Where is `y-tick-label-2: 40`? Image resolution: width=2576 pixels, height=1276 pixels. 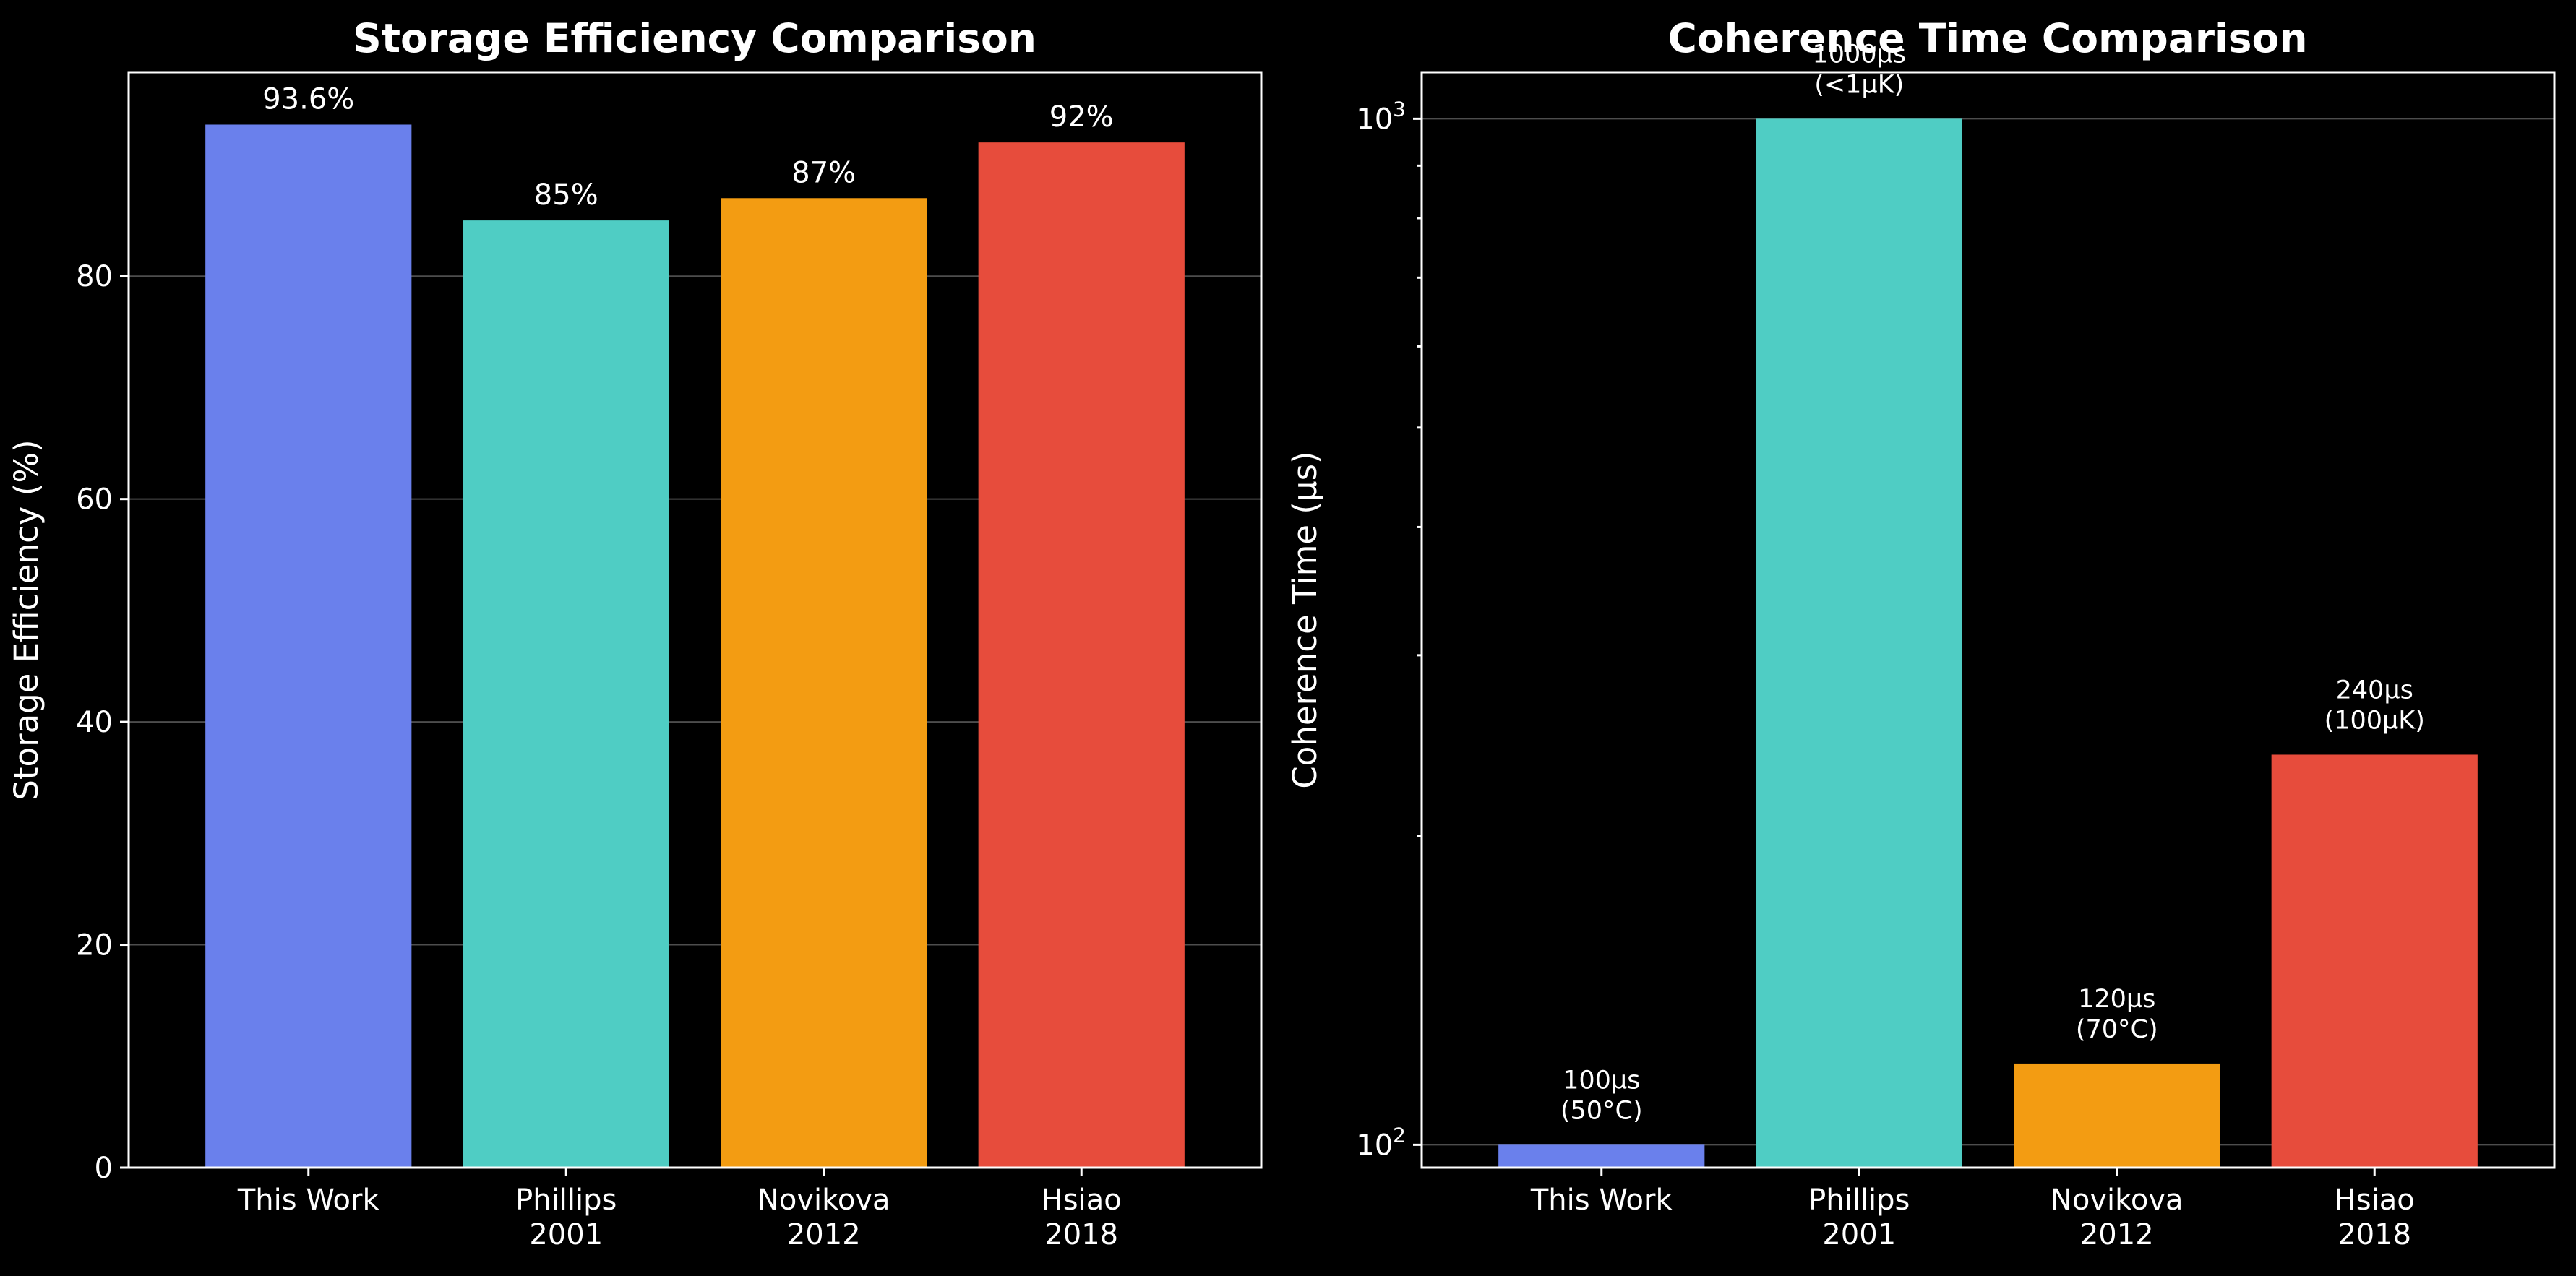 y-tick-label-2: 40 is located at coordinates (95, 722).